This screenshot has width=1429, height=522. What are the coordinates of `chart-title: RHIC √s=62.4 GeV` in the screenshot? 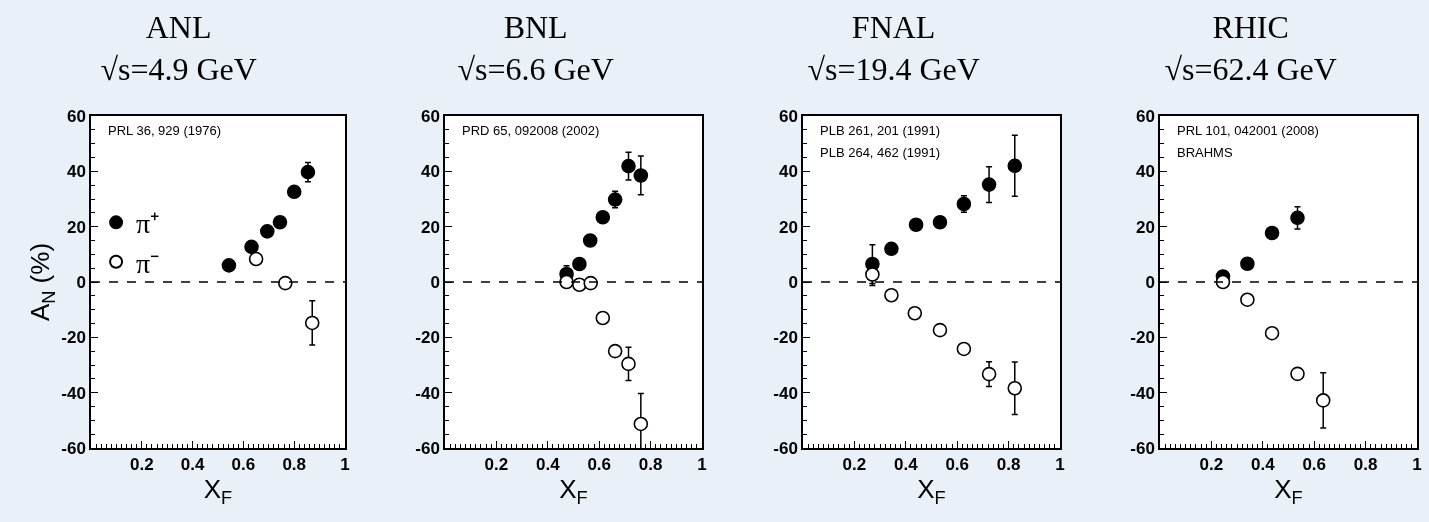 It's located at (1250, 48).